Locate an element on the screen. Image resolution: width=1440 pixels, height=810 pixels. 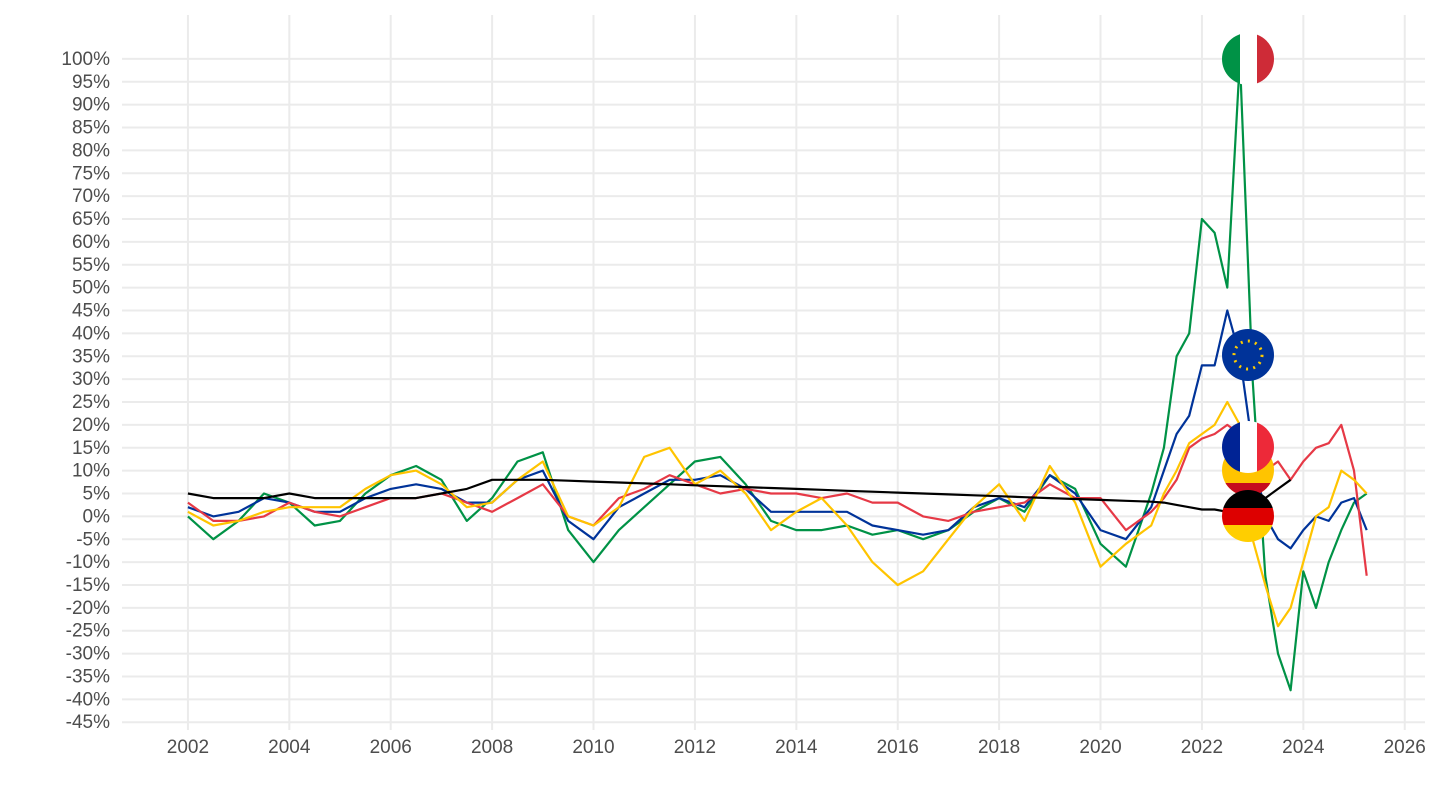
flag-france is located at coordinates (1248, 447).